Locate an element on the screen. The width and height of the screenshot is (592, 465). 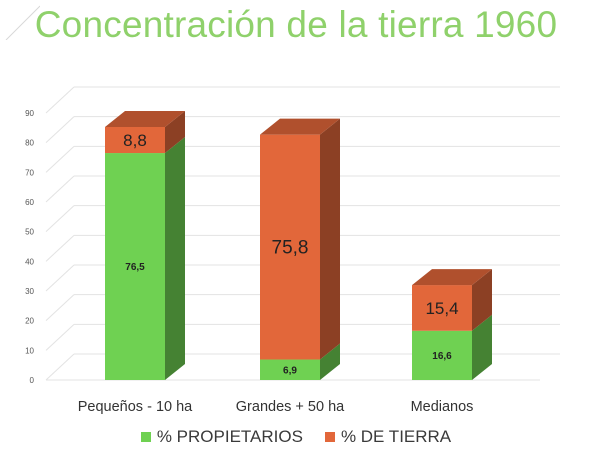
data-label: 15,4 is located at coordinates (441, 308).